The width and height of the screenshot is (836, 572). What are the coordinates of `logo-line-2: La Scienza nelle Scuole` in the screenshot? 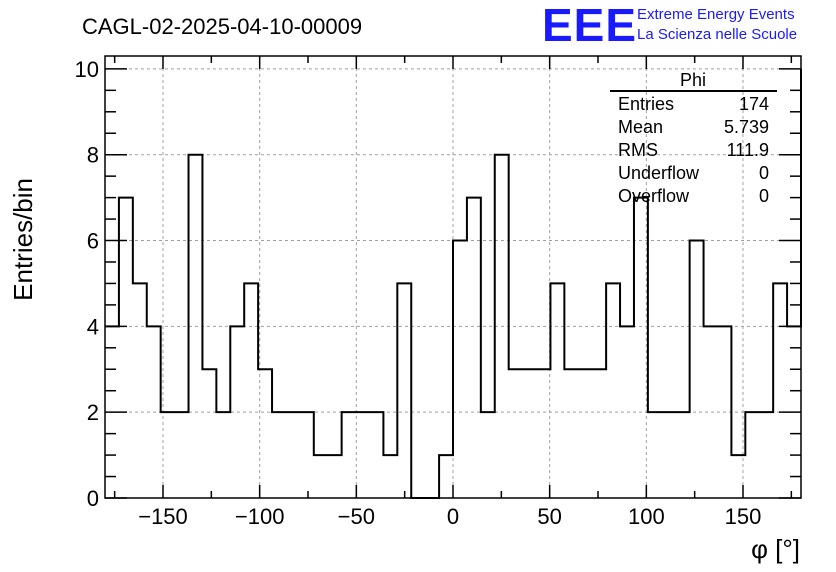 It's located at (717, 34).